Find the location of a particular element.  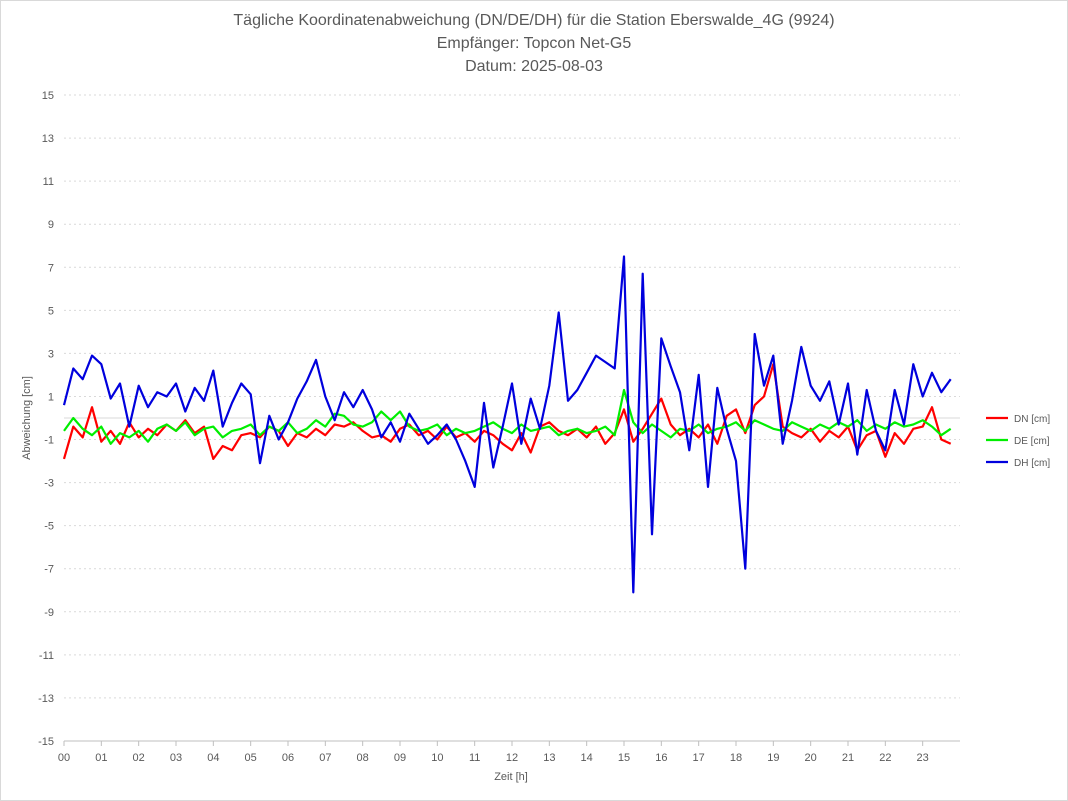

x-tick-label: 03 is located at coordinates (176, 758).